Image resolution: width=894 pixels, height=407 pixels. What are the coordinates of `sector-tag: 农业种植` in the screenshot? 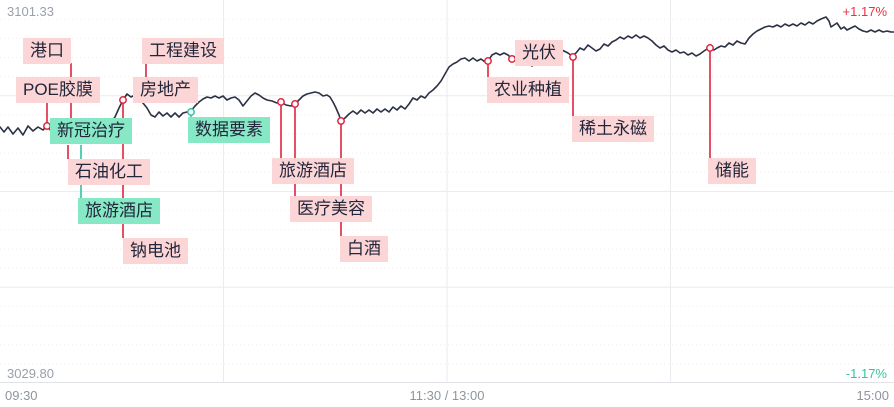 It's located at (528, 90).